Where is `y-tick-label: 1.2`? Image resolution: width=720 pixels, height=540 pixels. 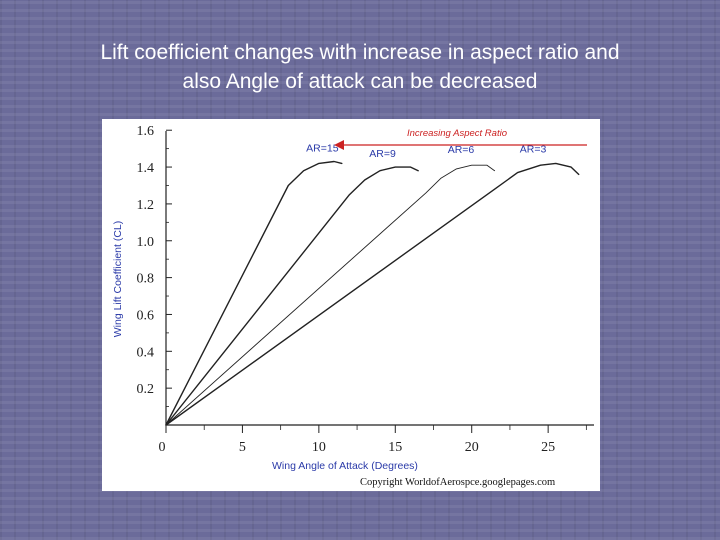 y-tick-label: 1.2 is located at coordinates (146, 205).